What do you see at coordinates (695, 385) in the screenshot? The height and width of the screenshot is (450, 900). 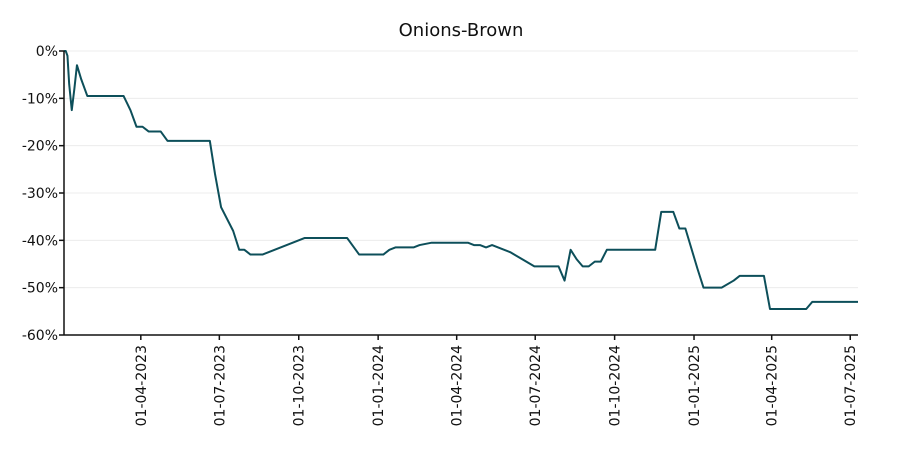 I see `x-tick-label: 01-01-2025` at bounding box center [695, 385].